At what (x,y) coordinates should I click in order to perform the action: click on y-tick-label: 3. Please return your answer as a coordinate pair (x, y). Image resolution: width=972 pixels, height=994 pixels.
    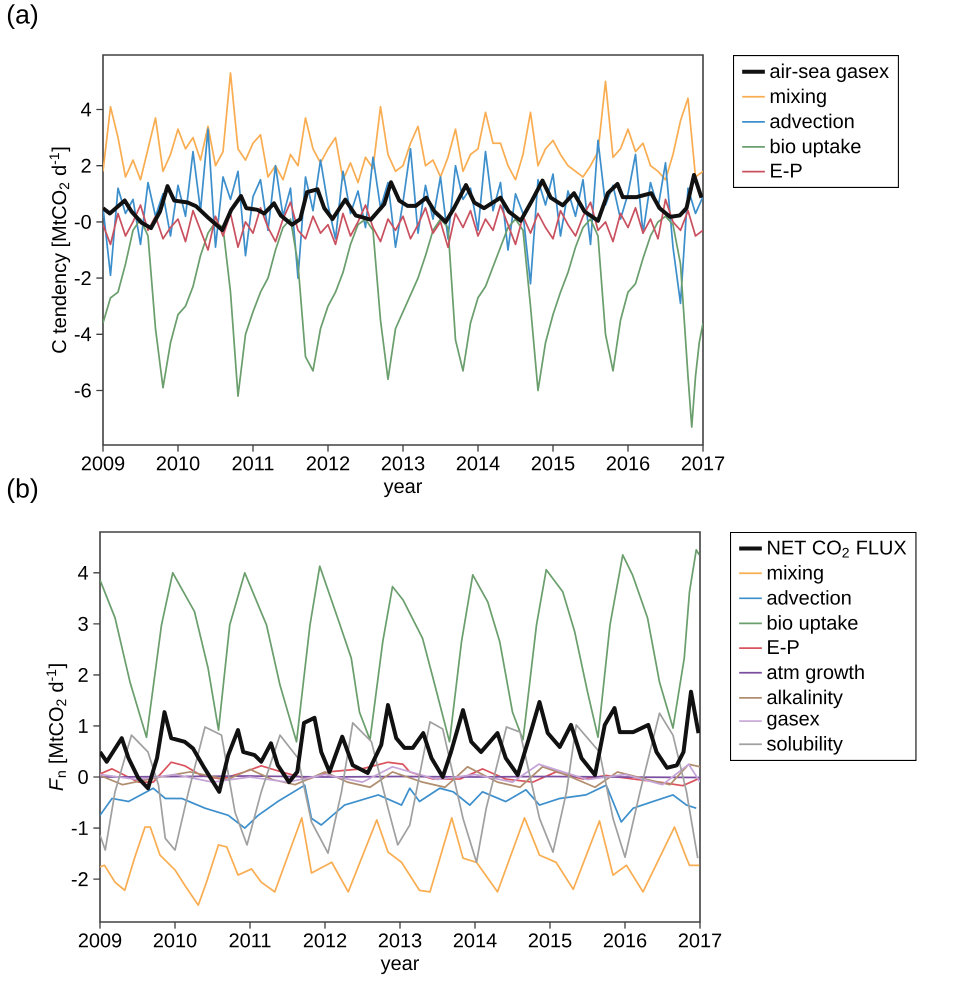
    Looking at the image, I should click on (83, 623).